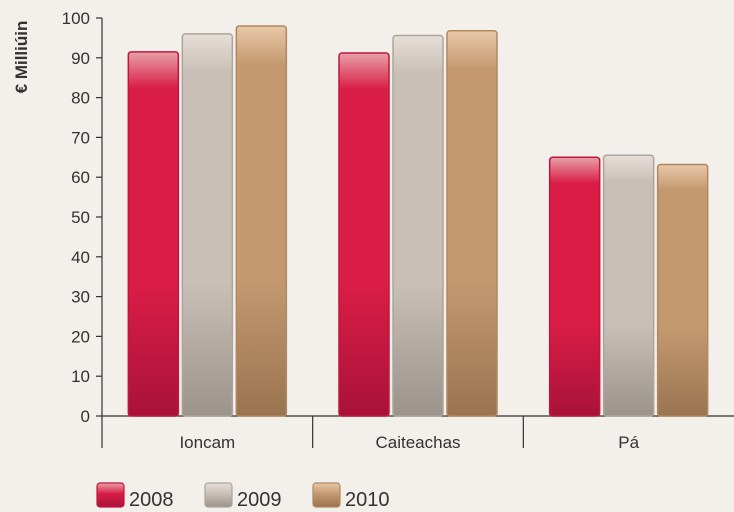 Image resolution: width=734 pixels, height=512 pixels. Describe the element at coordinates (417, 442) in the screenshot. I see `x-category-label: Caiteachas` at that location.